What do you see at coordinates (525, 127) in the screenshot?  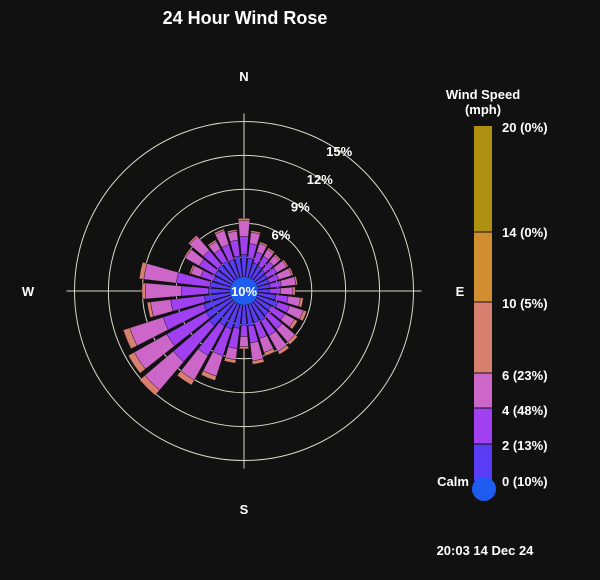 I see `colorbar-level-label: 20 (0%)` at bounding box center [525, 127].